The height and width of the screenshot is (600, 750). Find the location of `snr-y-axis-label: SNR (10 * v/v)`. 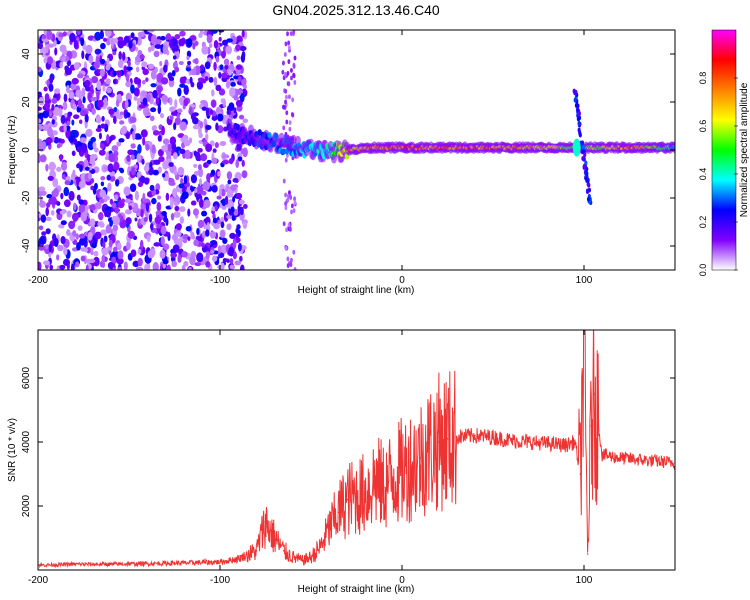

snr-y-axis-label: SNR (10 * v/v) is located at coordinates (12, 450).